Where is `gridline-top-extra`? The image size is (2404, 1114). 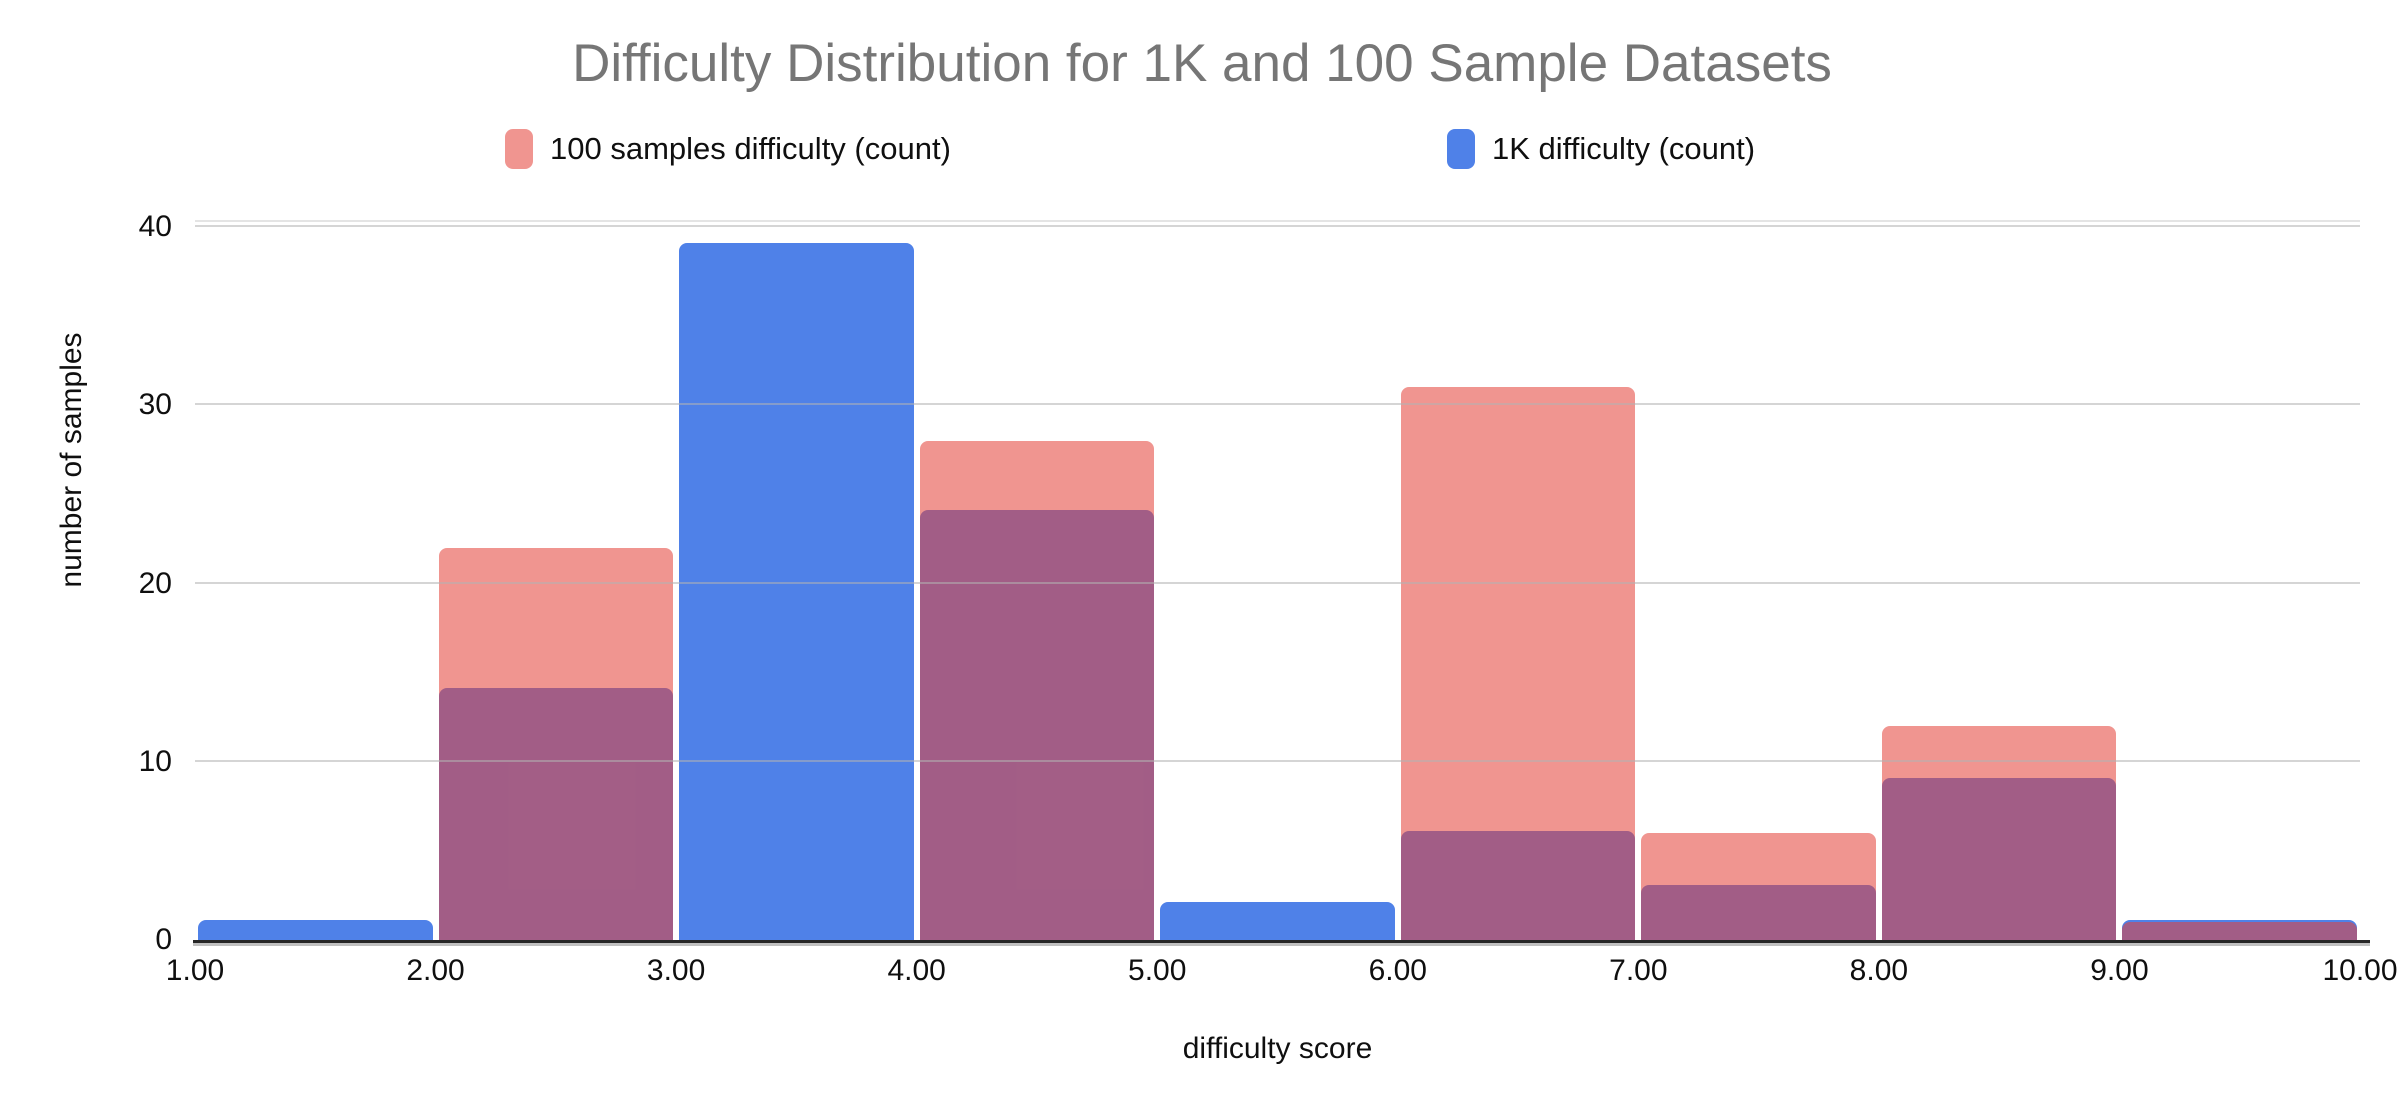
gridline-top-extra is located at coordinates (1277, 221).